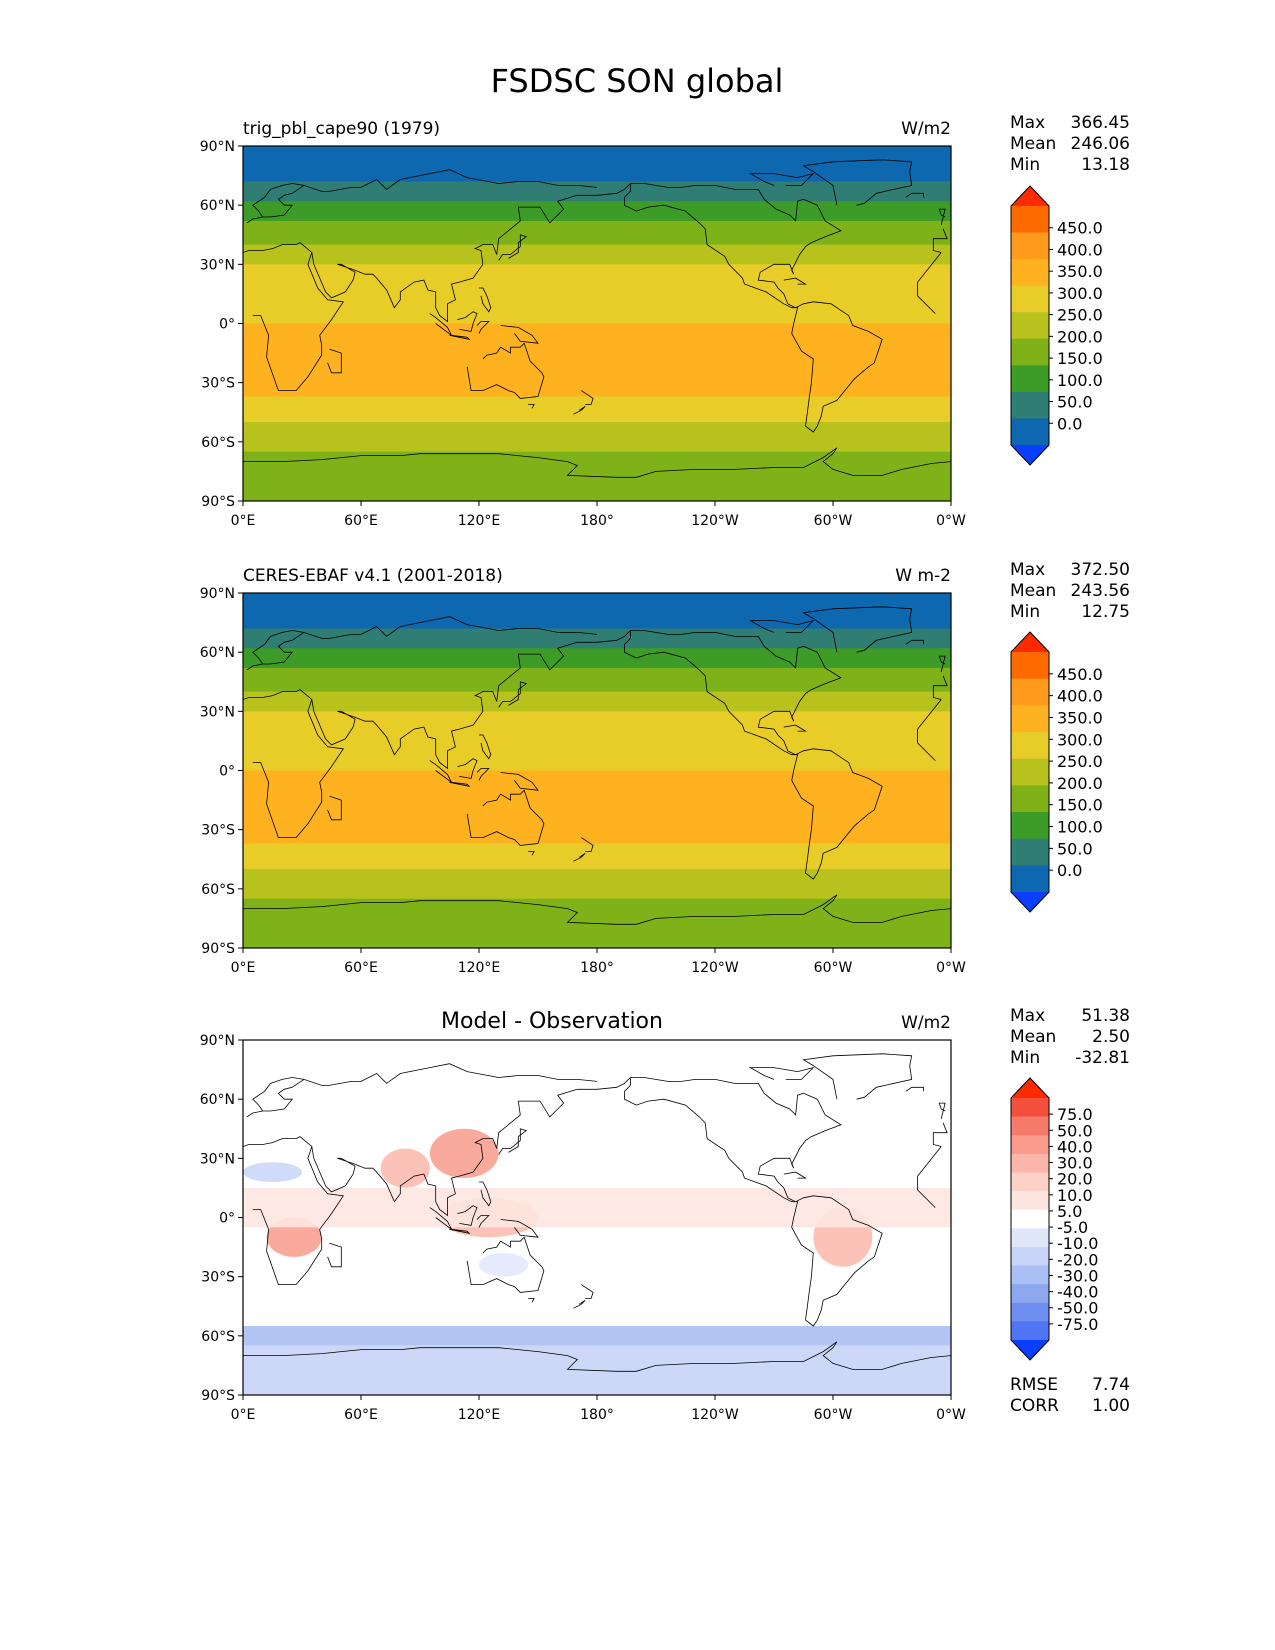 The image size is (1275, 1650). Describe the element at coordinates (926, 1023) in the screenshot. I see `panel-units: W/m2` at that location.